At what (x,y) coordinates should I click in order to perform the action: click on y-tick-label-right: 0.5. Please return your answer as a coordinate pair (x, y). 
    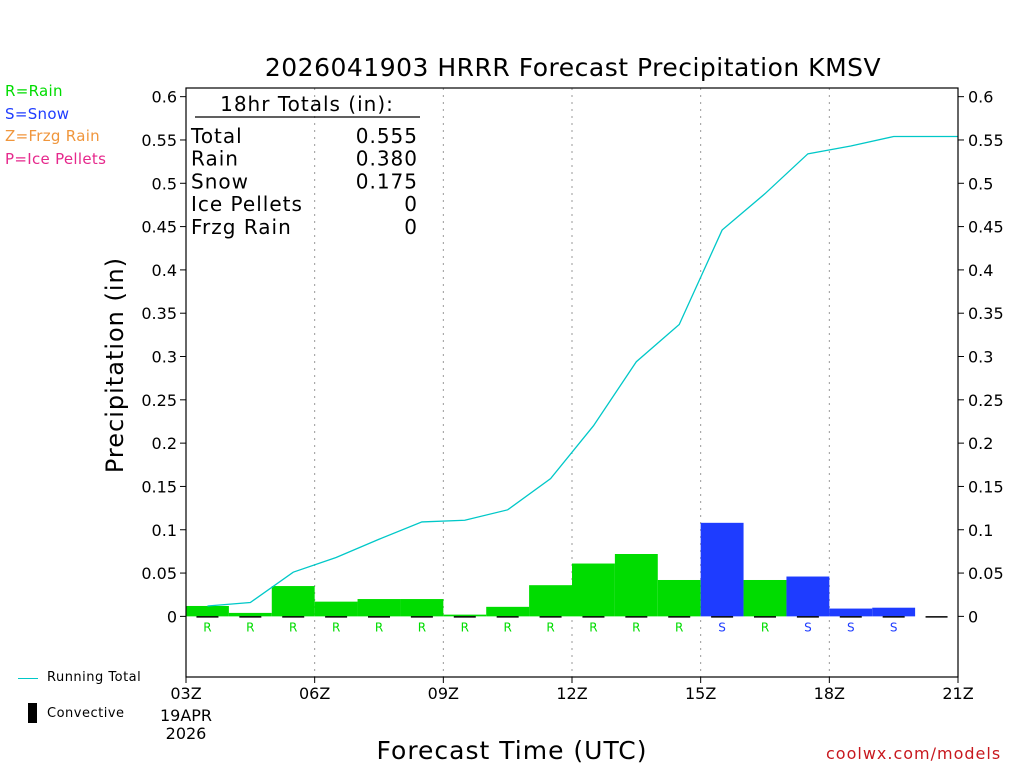
    Looking at the image, I should click on (980, 183).